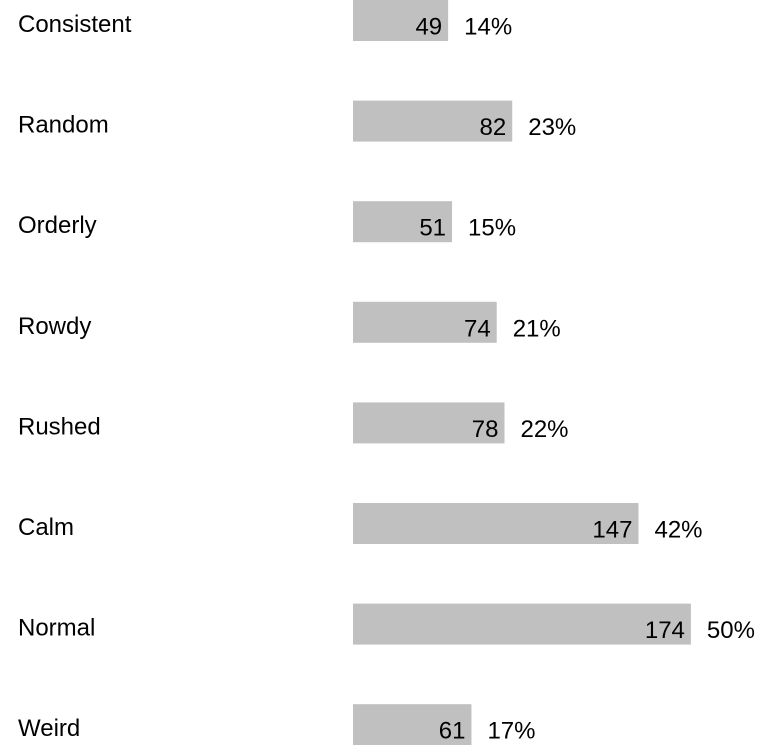 The height and width of the screenshot is (745, 766). I want to click on category-label-rowdy: Rowdy, so click(54, 326).